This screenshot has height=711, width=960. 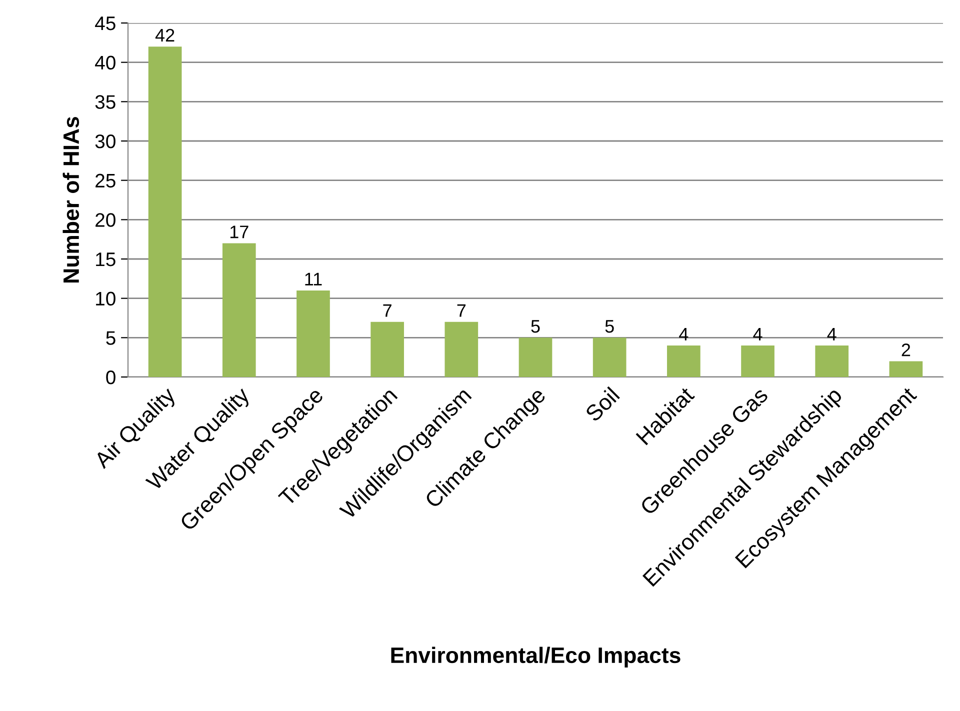 What do you see at coordinates (111, 377) in the screenshot?
I see `y-tick-label: 0` at bounding box center [111, 377].